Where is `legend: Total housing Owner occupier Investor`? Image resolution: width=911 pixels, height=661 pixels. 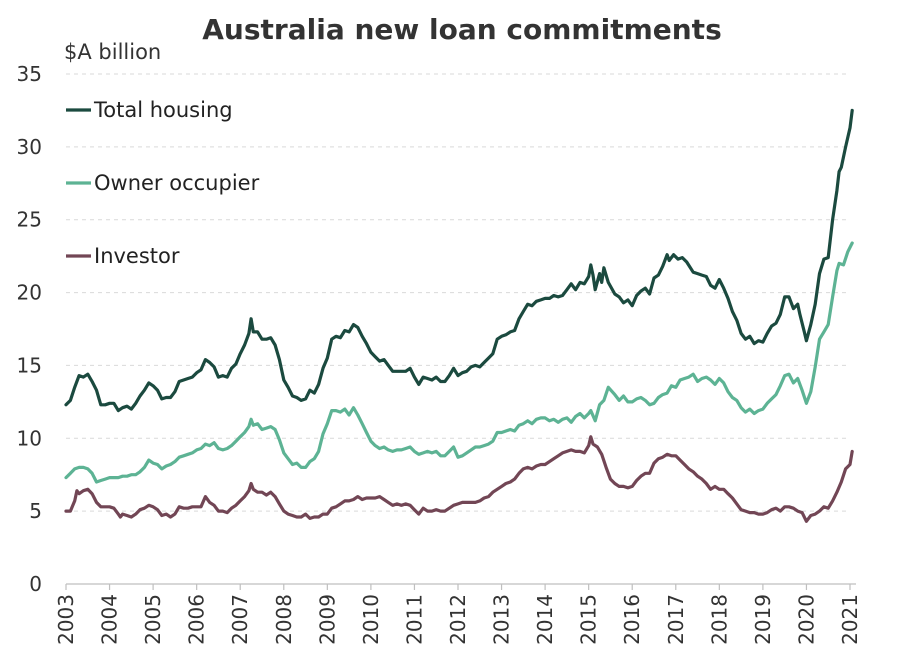 legend: Total housing Owner occupier Investor is located at coordinates (163, 183).